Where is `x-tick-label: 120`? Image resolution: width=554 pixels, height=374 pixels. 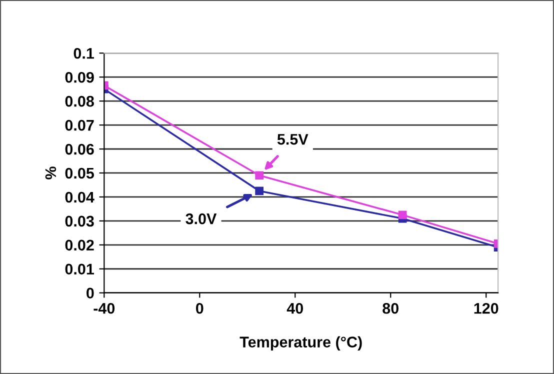 x-tick-label: 120 is located at coordinates (486, 308).